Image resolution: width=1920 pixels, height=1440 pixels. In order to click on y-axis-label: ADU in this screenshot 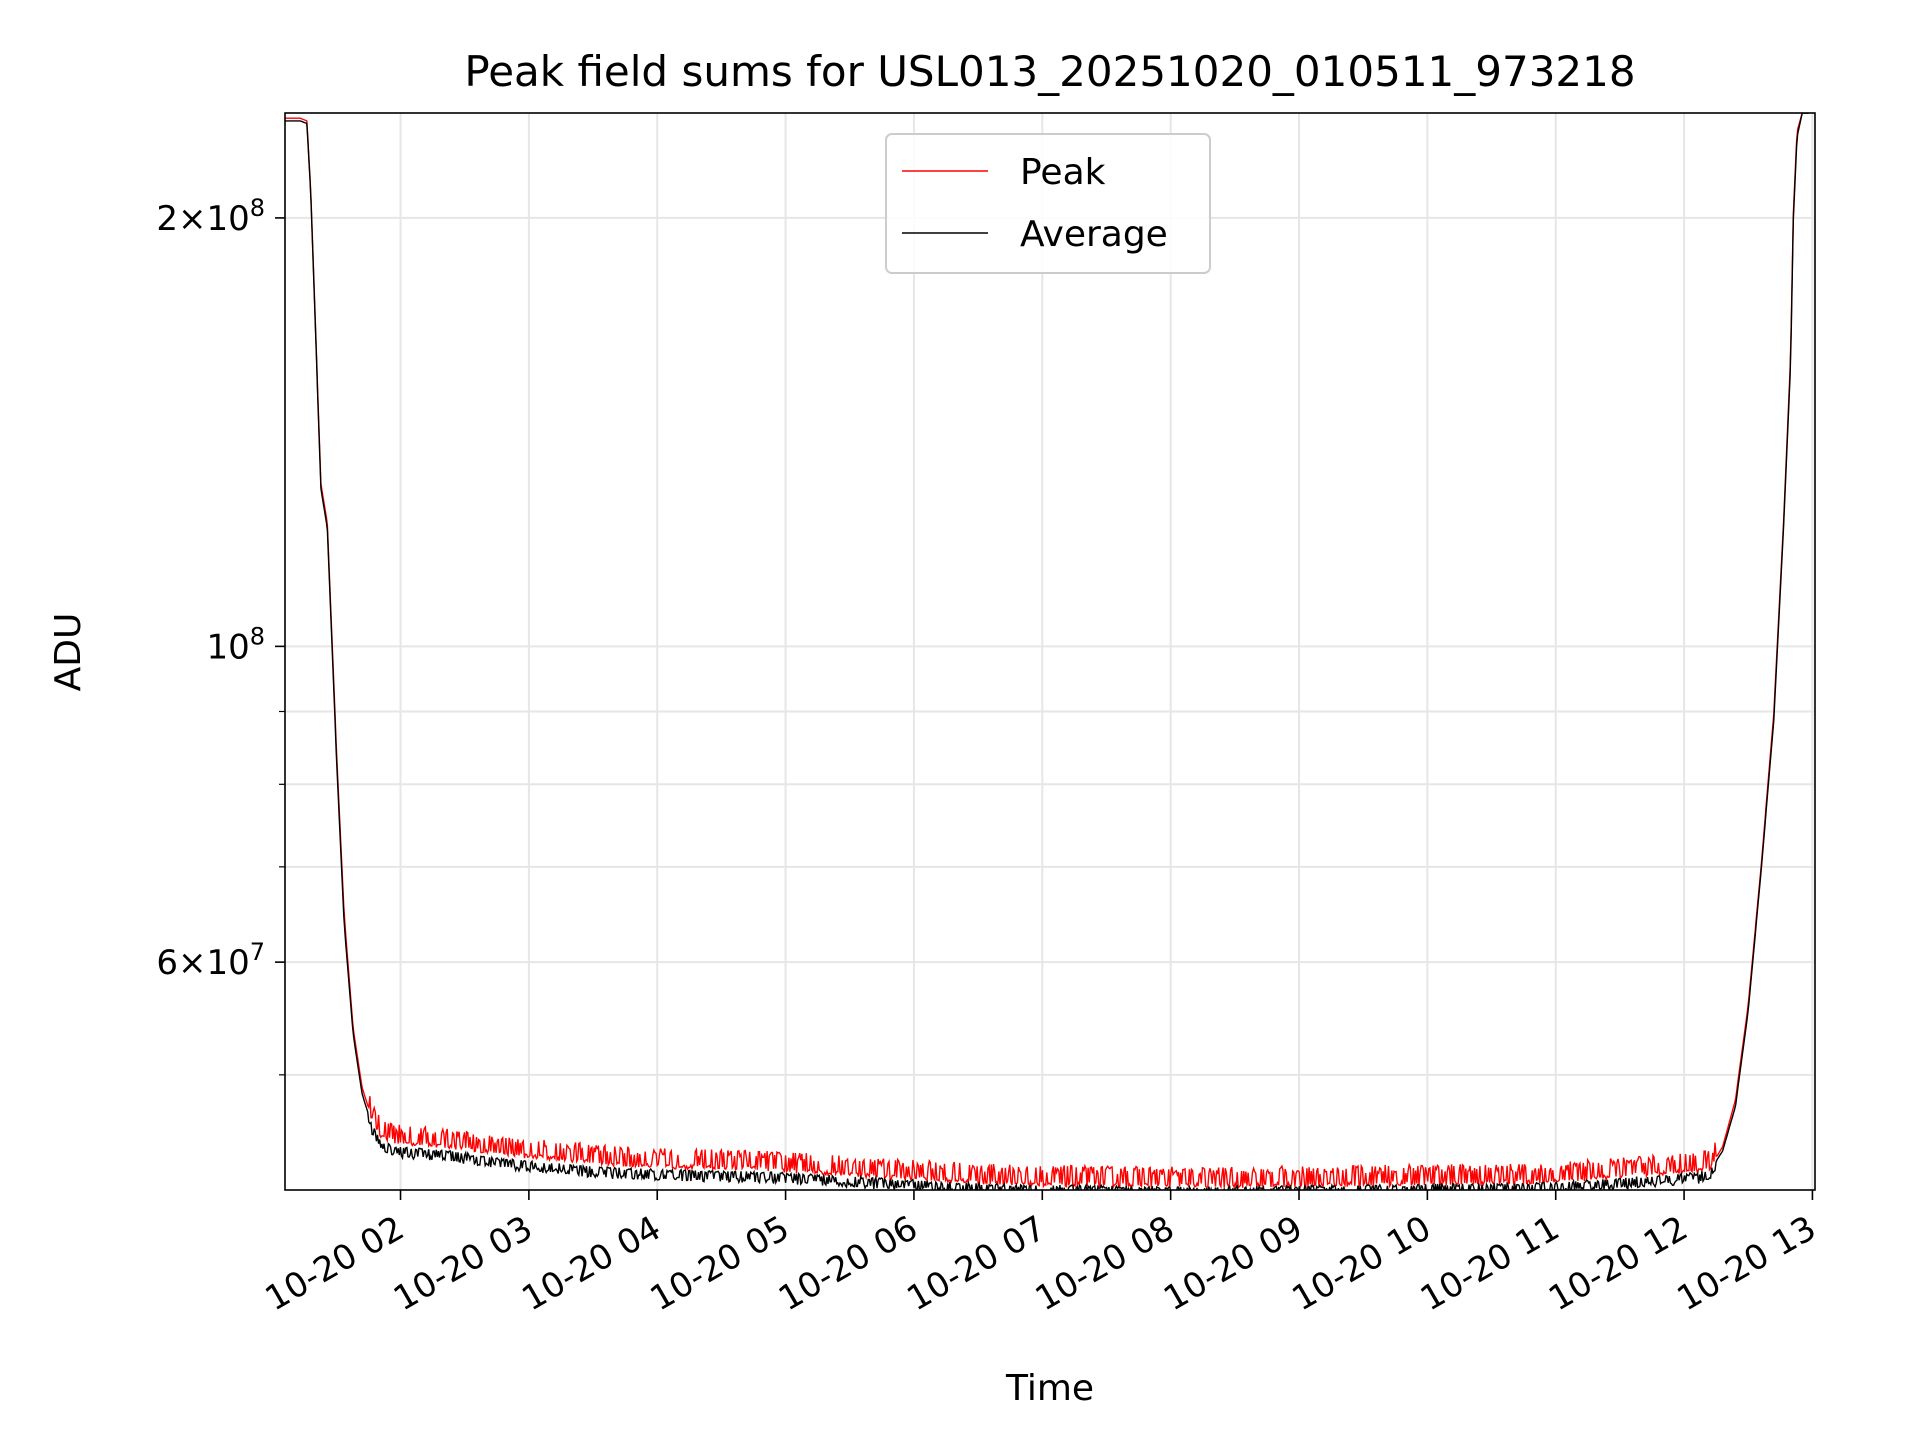, I will do `click(68, 652)`.